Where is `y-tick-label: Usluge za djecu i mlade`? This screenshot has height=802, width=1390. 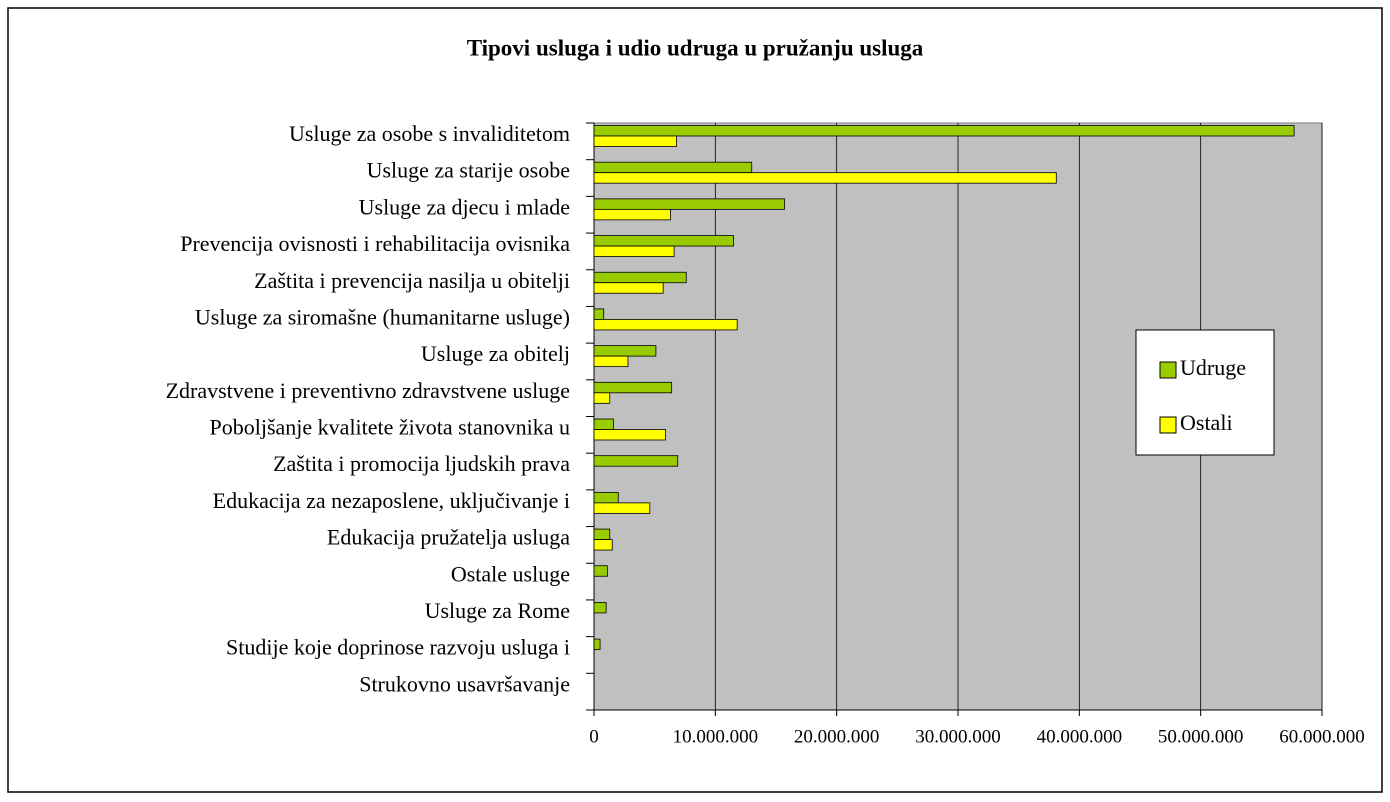
y-tick-label: Usluge za djecu i mlade is located at coordinates (464, 206).